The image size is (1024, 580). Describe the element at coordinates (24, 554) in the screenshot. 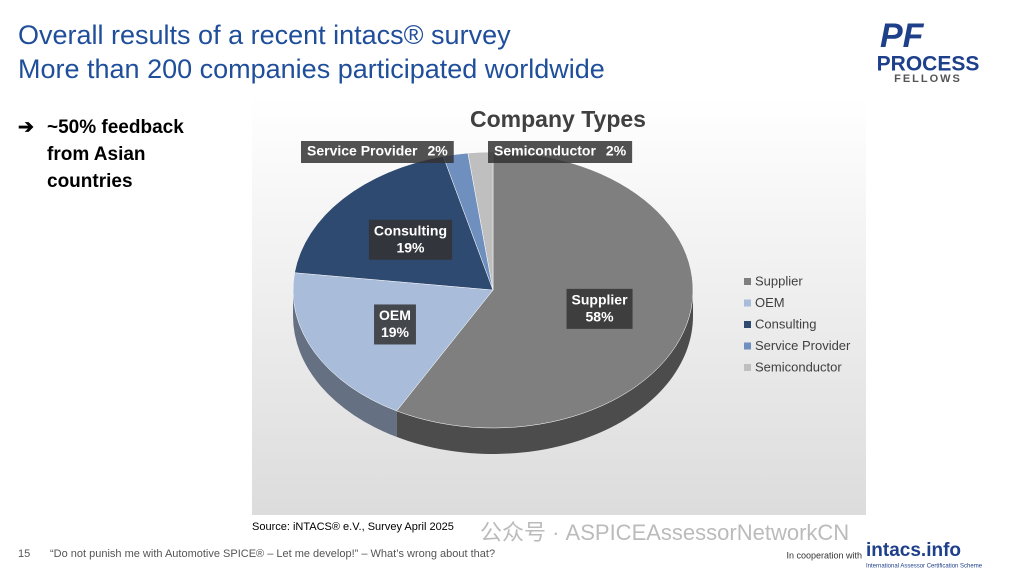

I see `page-number: 15` at that location.